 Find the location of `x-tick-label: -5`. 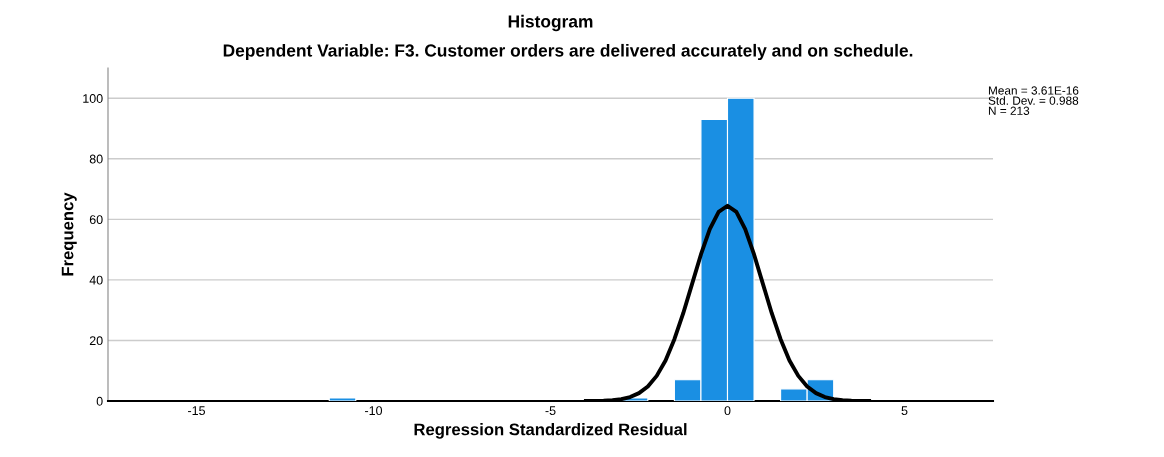

x-tick-label: -5 is located at coordinates (550, 411).